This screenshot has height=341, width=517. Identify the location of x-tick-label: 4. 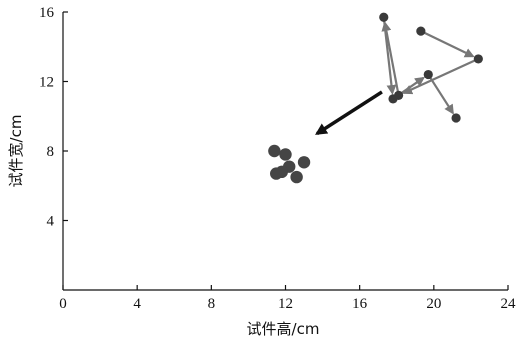
(137, 304).